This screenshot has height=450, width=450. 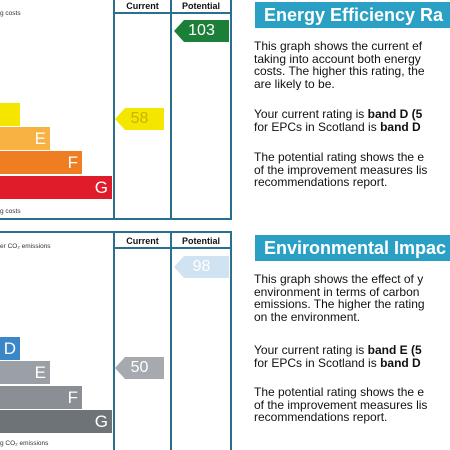 I want to click on env-col-current: Current, so click(x=142, y=241).